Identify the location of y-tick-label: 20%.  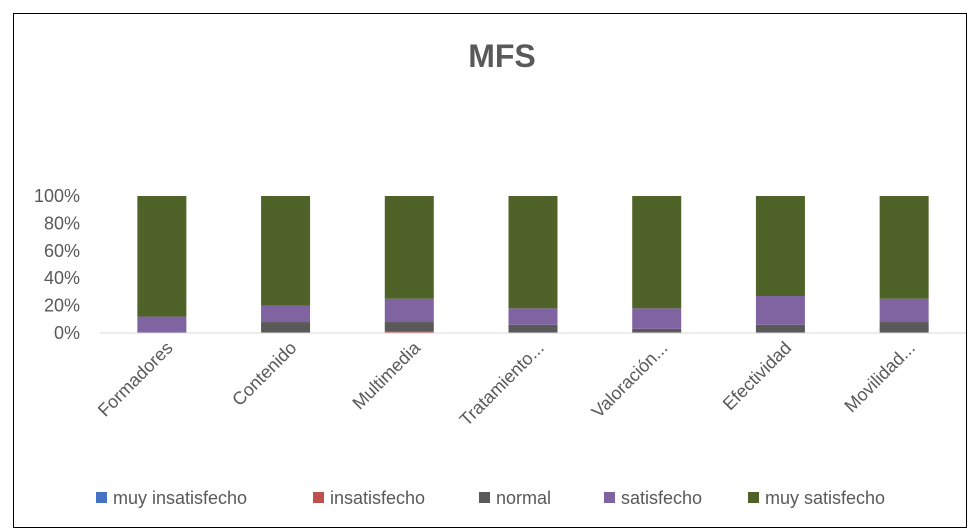
(62, 306).